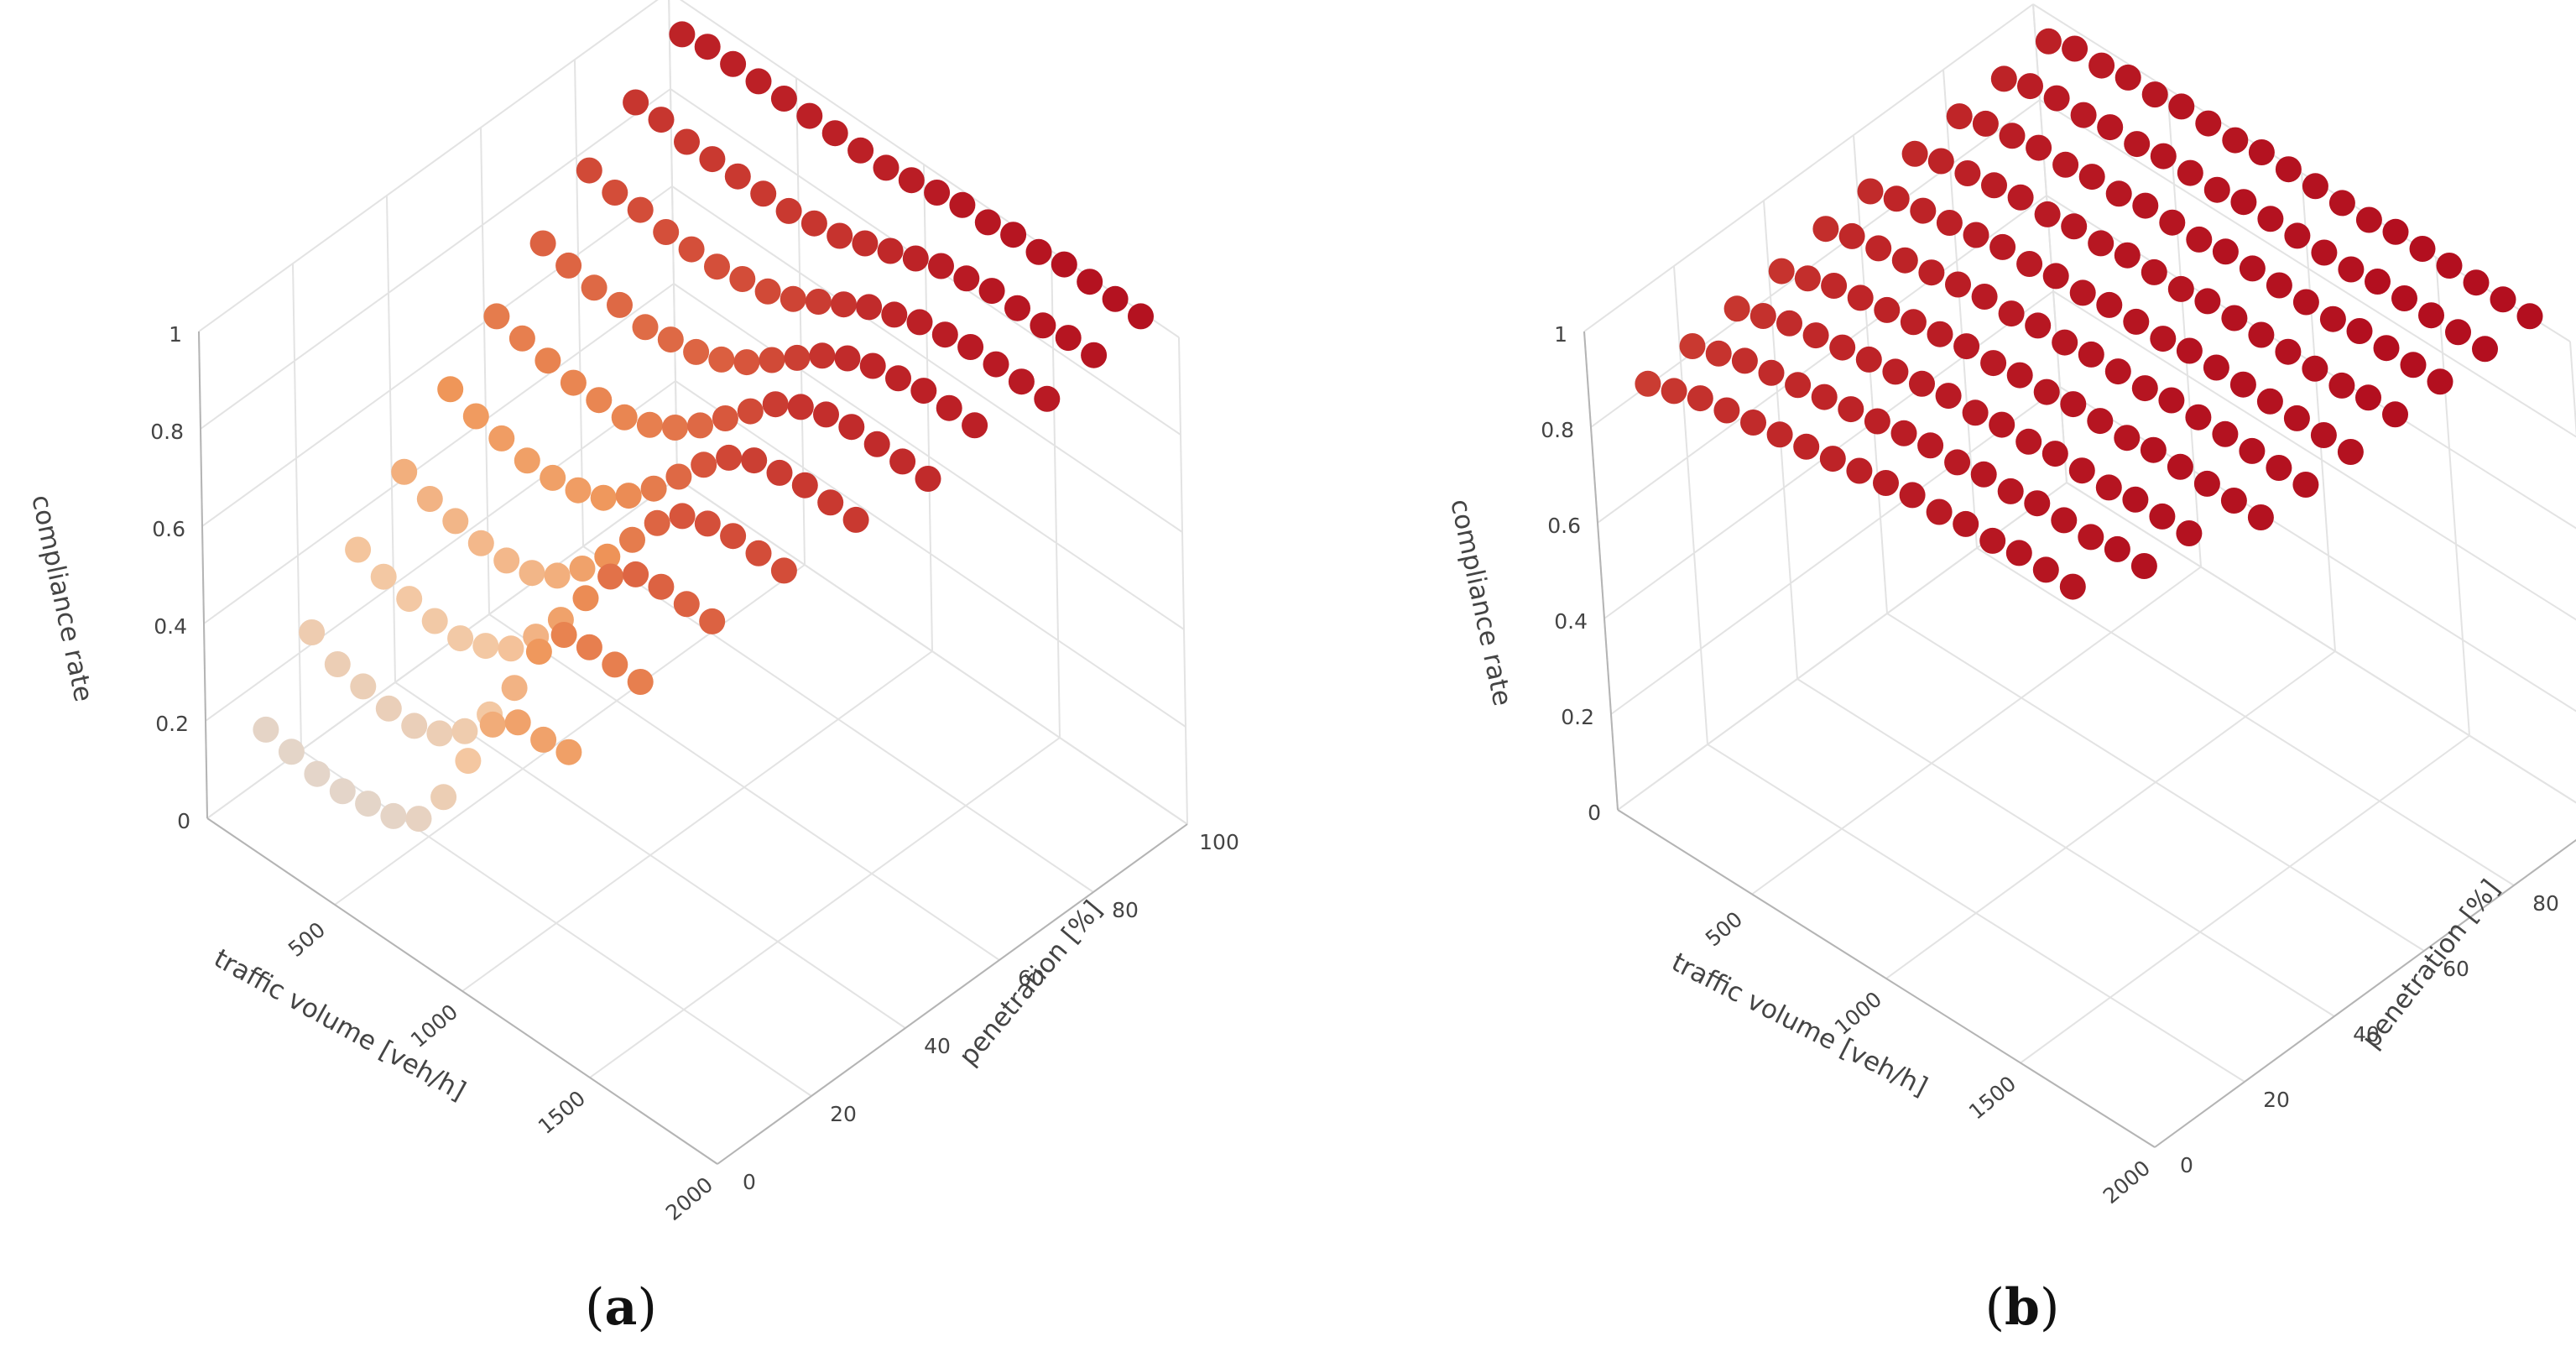 The height and width of the screenshot is (1352, 2576). What do you see at coordinates (562, 1112) in the screenshot?
I see `x-tick-label: 1500` at bounding box center [562, 1112].